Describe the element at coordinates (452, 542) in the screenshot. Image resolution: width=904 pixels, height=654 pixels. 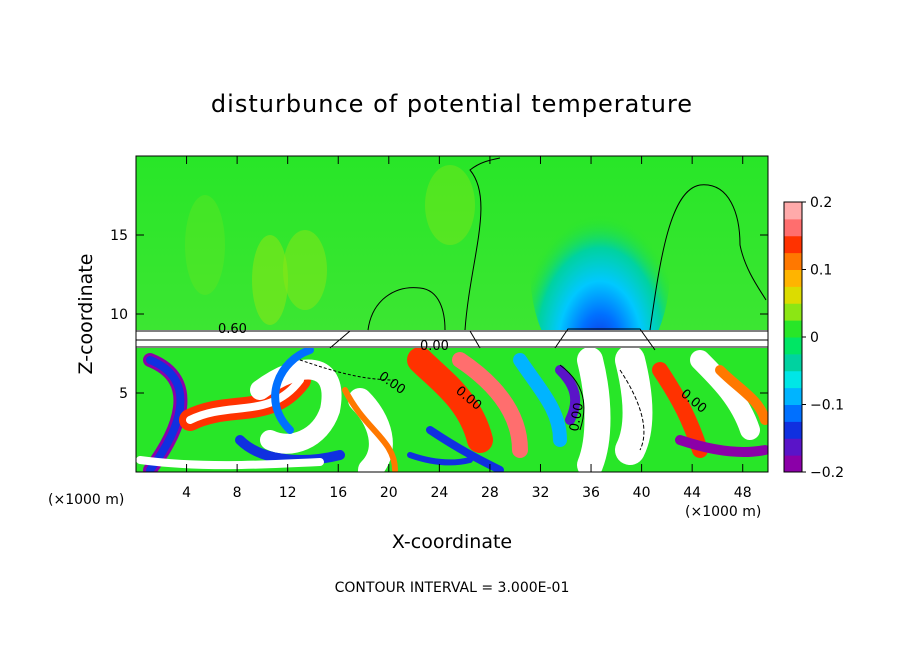
I see `x-axis-label: X-coordinate` at that location.